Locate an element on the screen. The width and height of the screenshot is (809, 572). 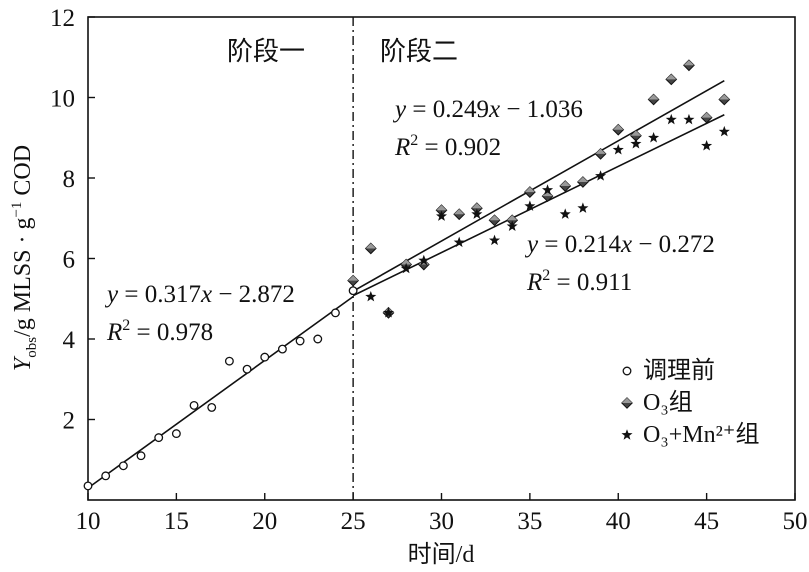
y-tick-label: 4 is located at coordinates (69, 340).